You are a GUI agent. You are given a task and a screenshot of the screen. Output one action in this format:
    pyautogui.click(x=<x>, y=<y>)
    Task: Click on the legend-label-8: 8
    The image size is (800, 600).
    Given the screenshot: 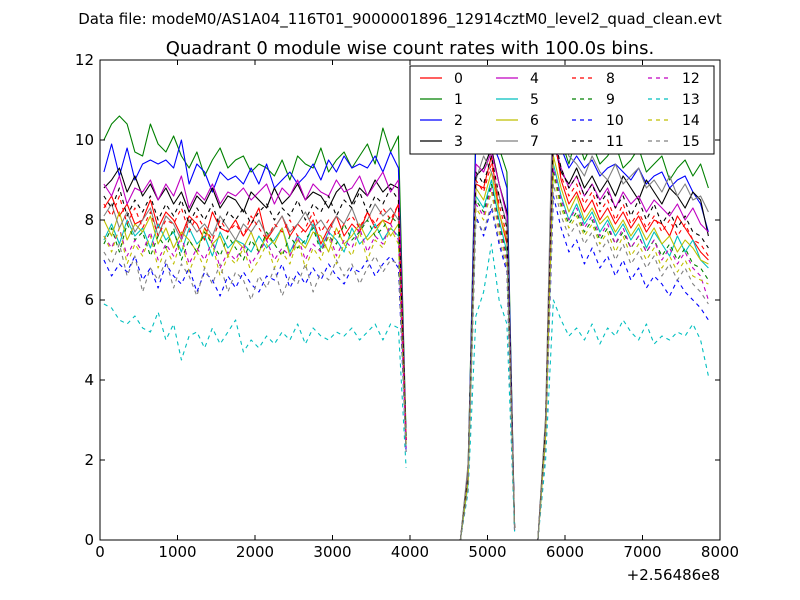 What is the action you would take?
    pyautogui.click(x=610, y=79)
    